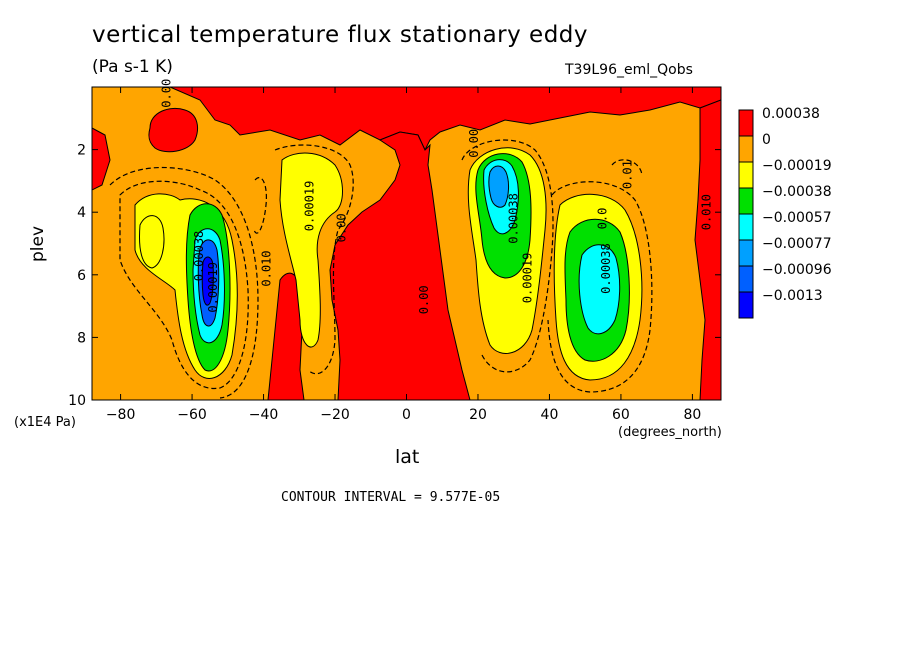 This screenshot has width=904, height=654. What do you see at coordinates (478, 415) in the screenshot?
I see `x-tick-label: 20` at bounding box center [478, 415].